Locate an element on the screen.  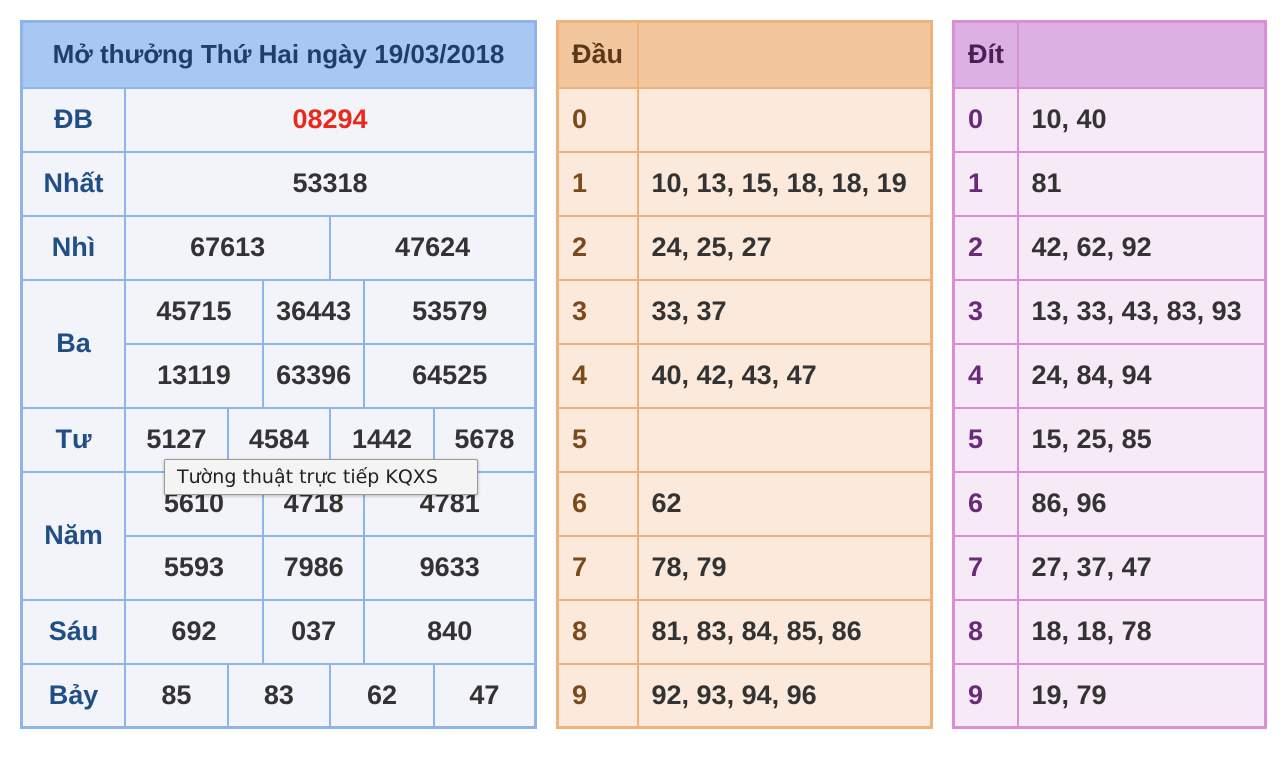
dit-values: 86, 96 is located at coordinates (1141, 503).